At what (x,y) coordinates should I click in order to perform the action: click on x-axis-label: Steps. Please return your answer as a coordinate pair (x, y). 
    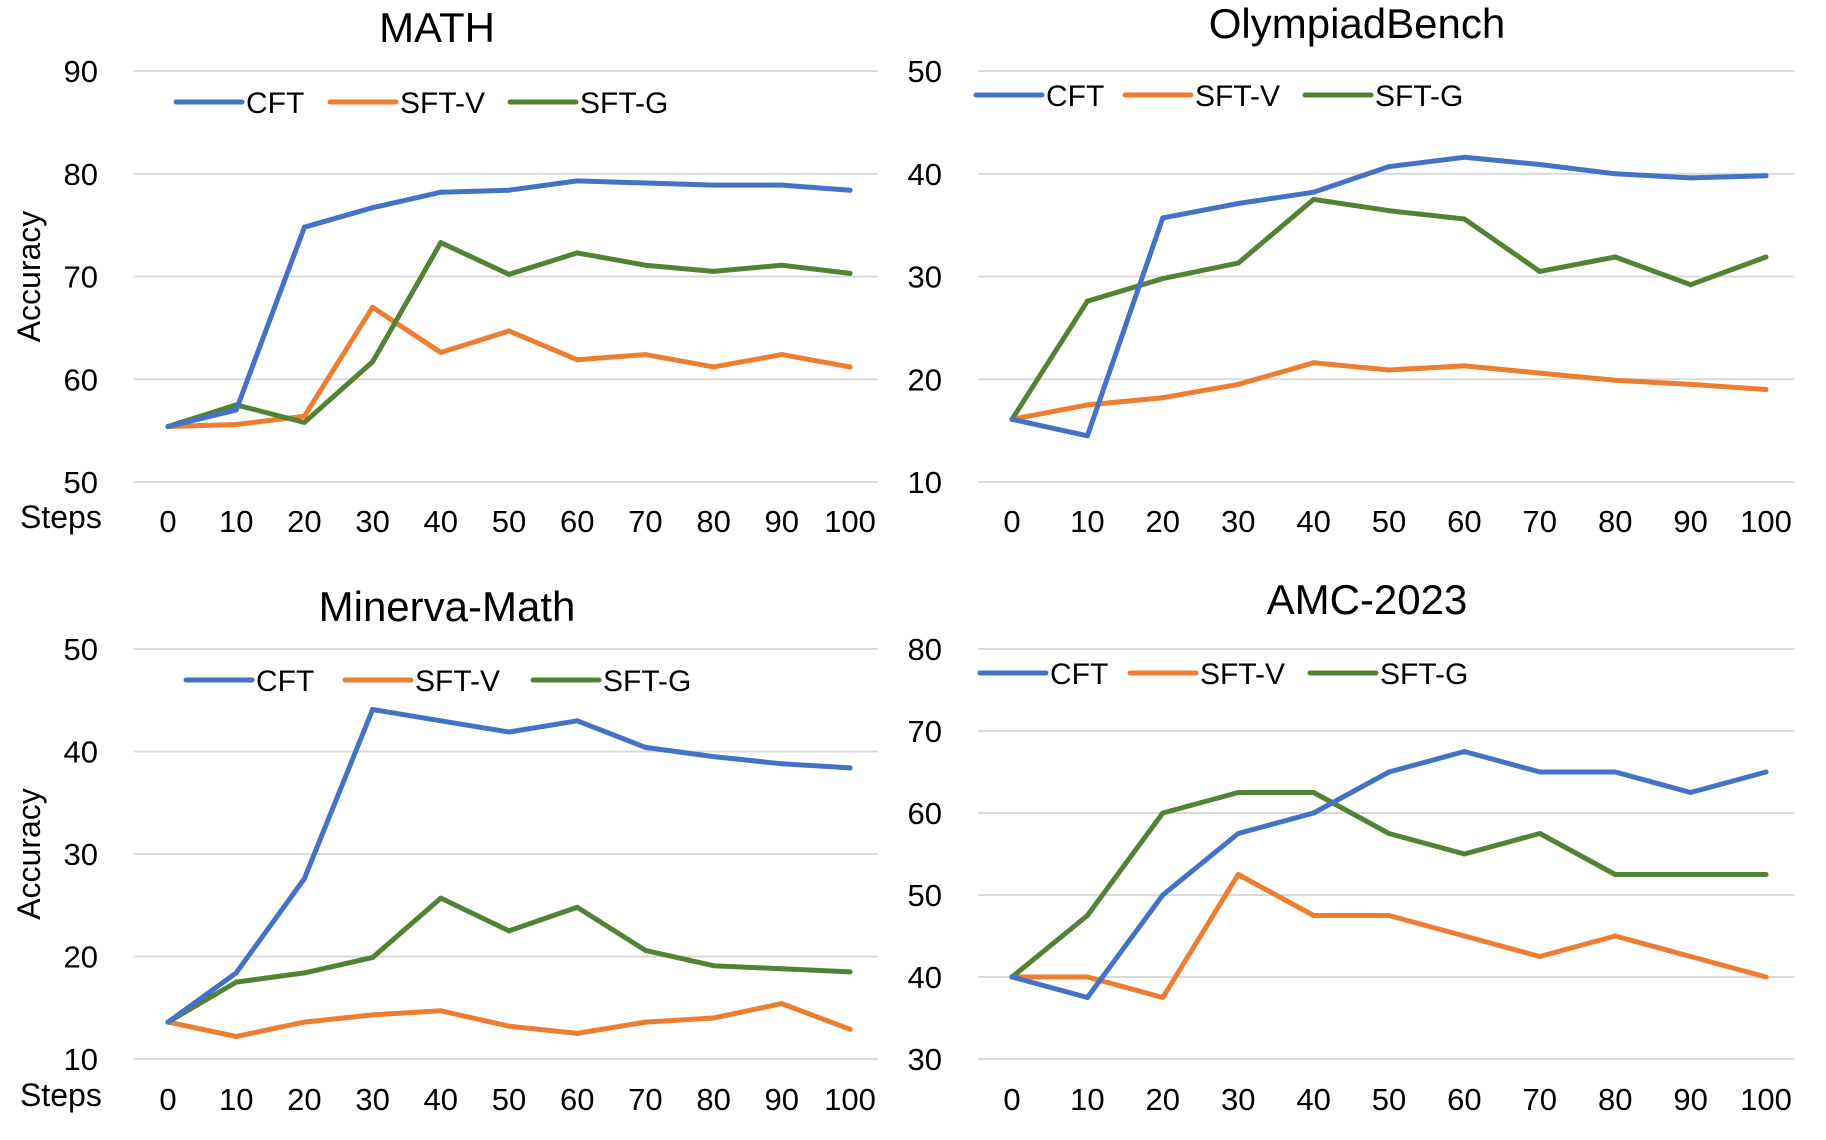
    Looking at the image, I should click on (61, 1095).